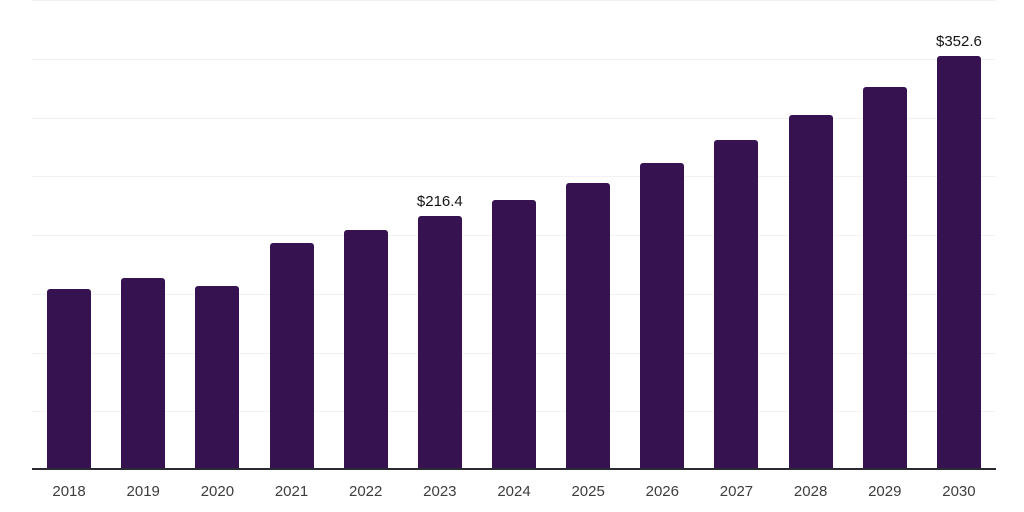 The image size is (1024, 512). Describe the element at coordinates (217, 491) in the screenshot. I see `x-tick-label-2020: 2020` at that location.